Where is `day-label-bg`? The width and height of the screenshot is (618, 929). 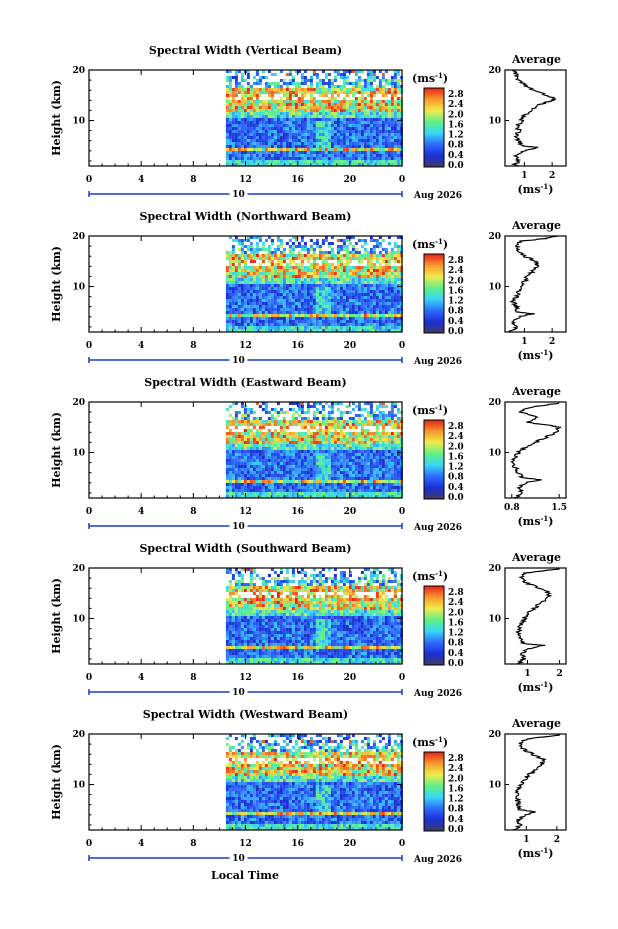 day-label-bg is located at coordinates (238, 193).